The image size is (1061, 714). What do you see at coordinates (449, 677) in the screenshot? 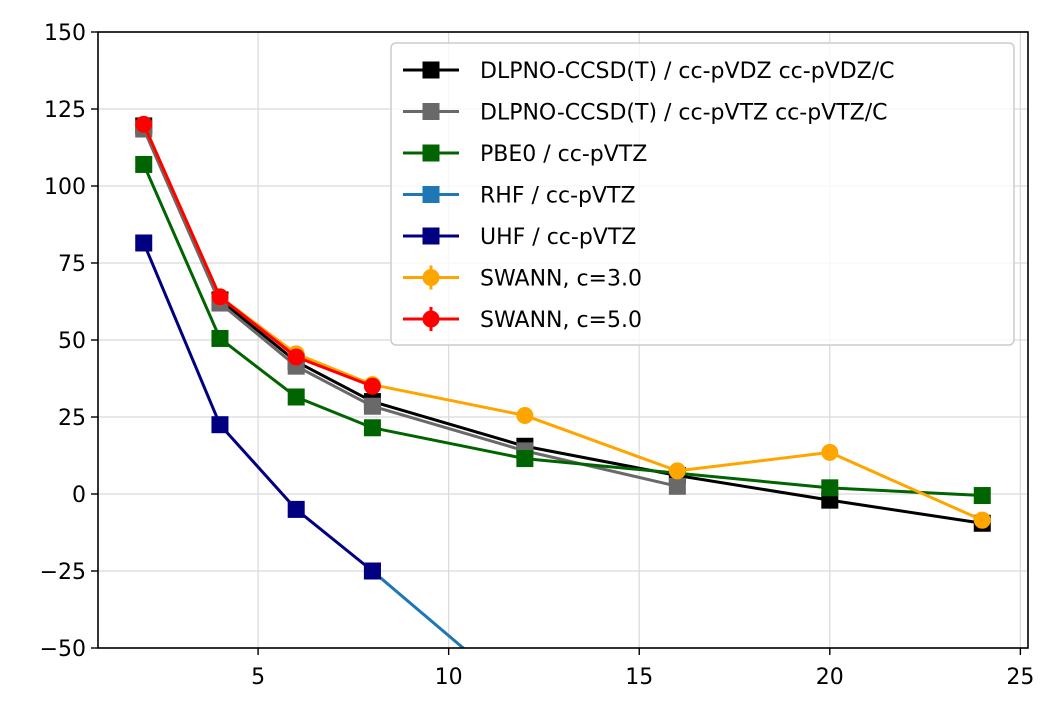
I see `x-tick-label: 10` at bounding box center [449, 677].